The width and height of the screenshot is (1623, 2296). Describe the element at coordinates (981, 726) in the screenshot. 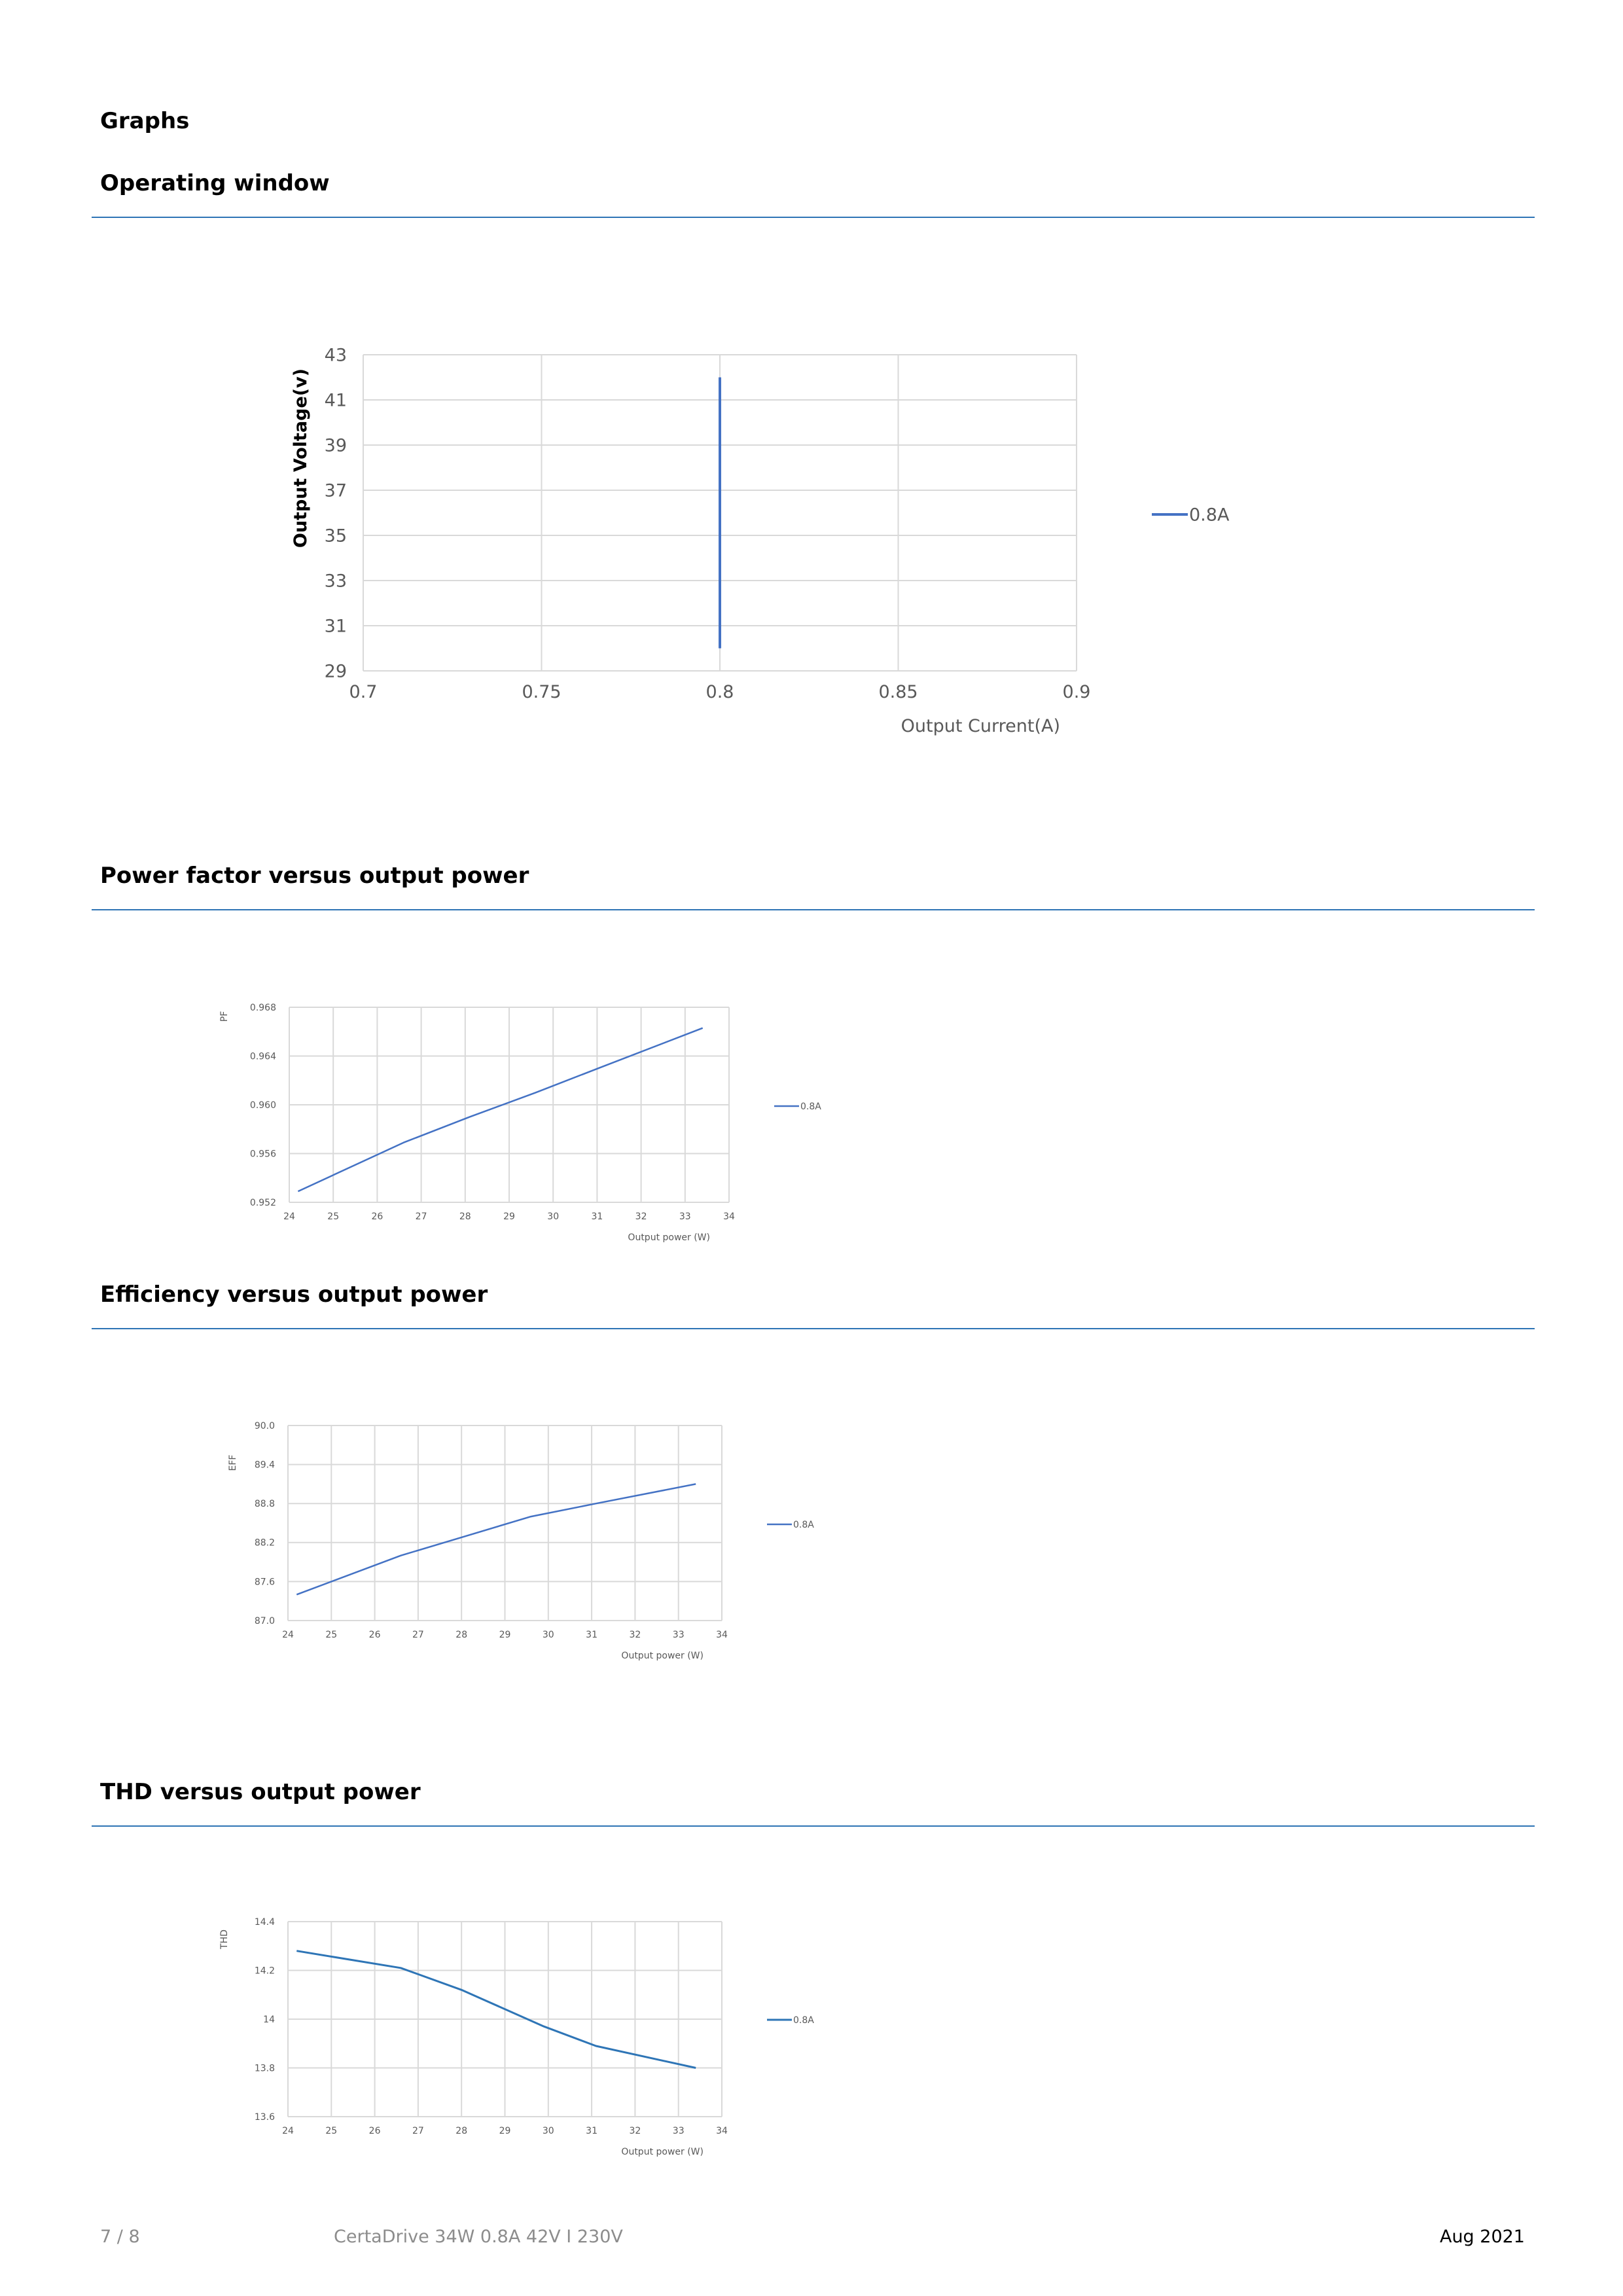

I see `x-axis-label: Output Current(A)` at that location.